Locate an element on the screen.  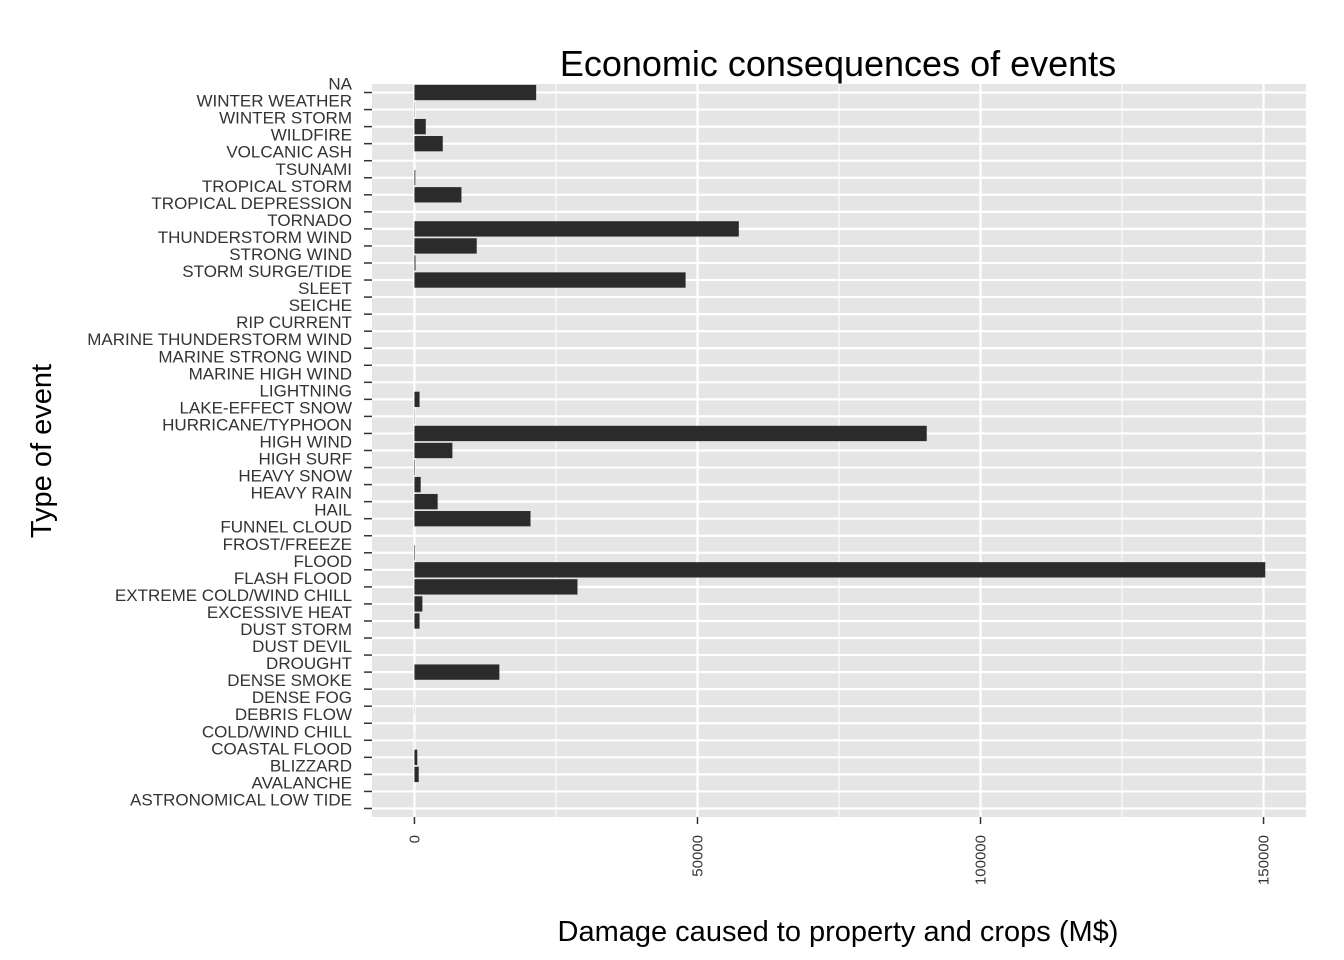
category-label: HAIL is located at coordinates (333, 510).